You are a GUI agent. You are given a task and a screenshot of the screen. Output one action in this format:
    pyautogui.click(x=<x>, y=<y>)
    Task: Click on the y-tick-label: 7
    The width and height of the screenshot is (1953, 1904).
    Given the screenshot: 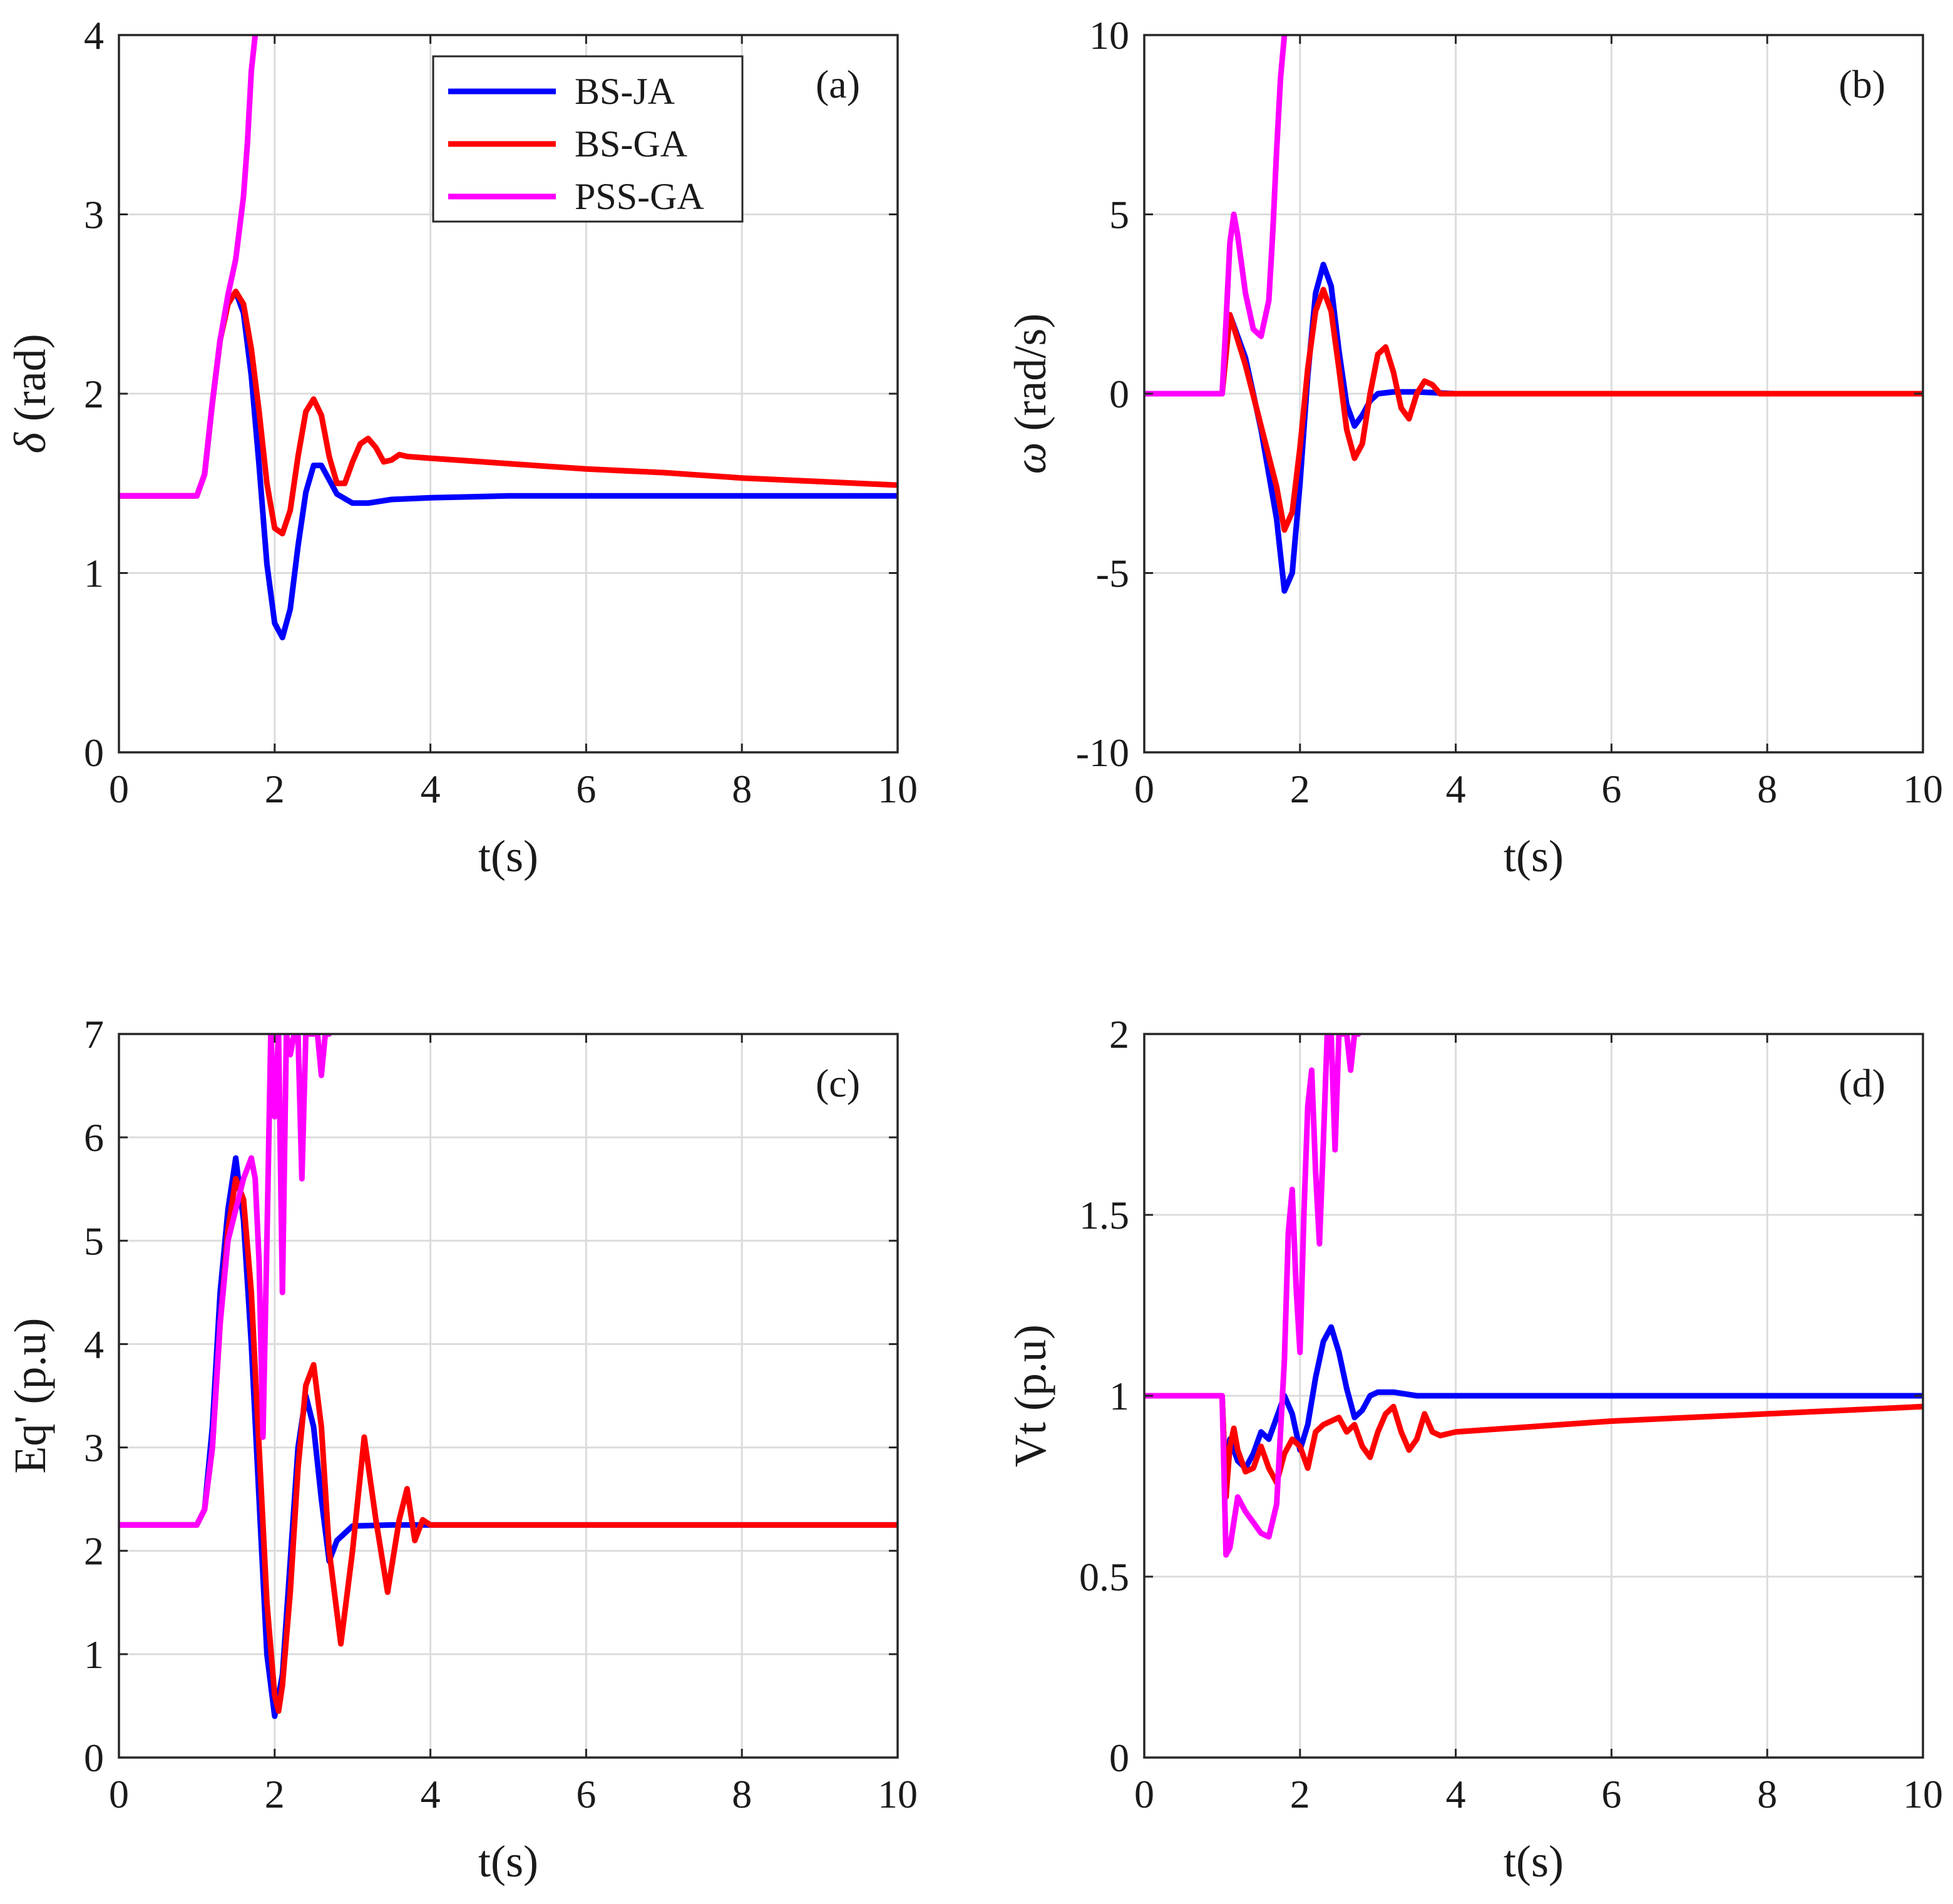 What is the action you would take?
    pyautogui.click(x=94, y=1034)
    